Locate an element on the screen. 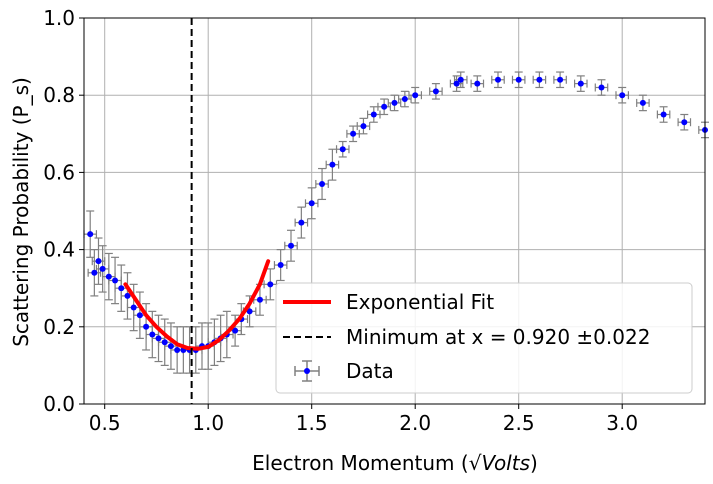 This screenshot has width=713, height=484. legend-box is located at coordinates (484, 338).